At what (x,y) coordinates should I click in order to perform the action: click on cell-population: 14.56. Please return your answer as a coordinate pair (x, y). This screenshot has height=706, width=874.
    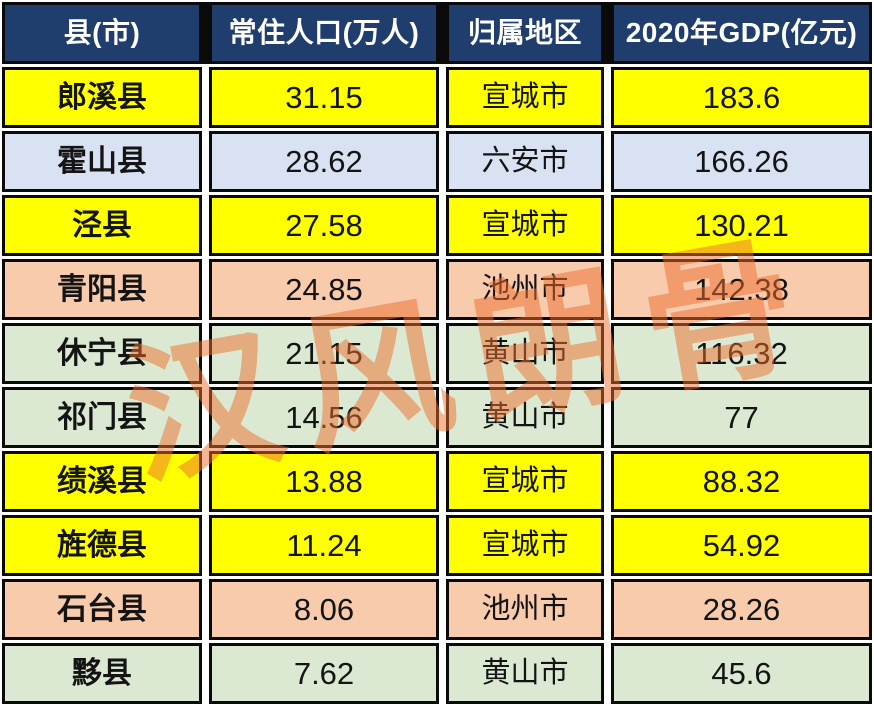
    Looking at the image, I should click on (324, 417).